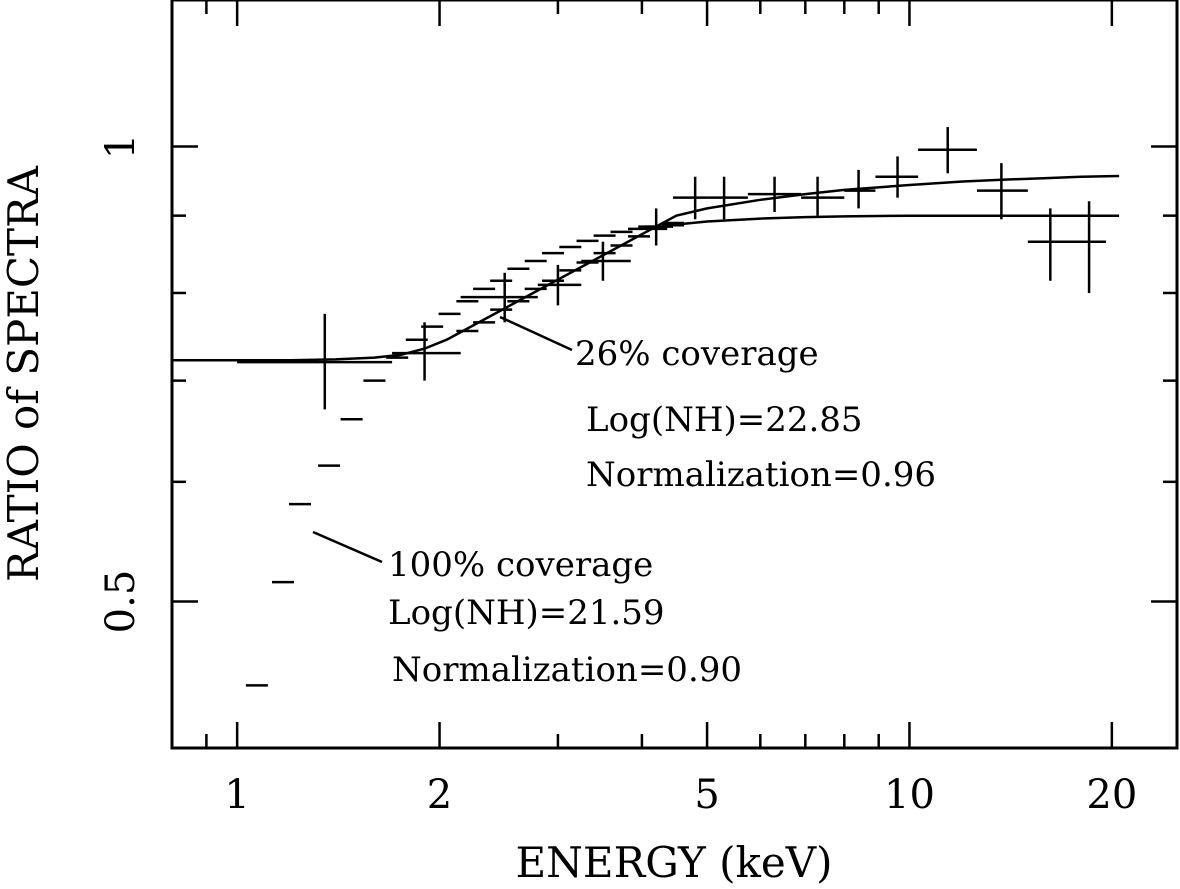  I want to click on annotation-26-normalization: Normalization=0.96, so click(761, 475).